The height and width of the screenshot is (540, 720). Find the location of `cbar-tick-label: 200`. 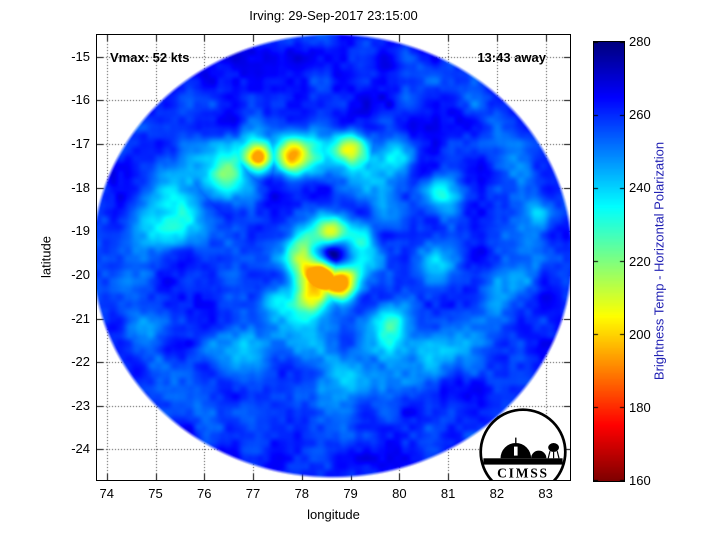

cbar-tick-label: 200 is located at coordinates (640, 334).